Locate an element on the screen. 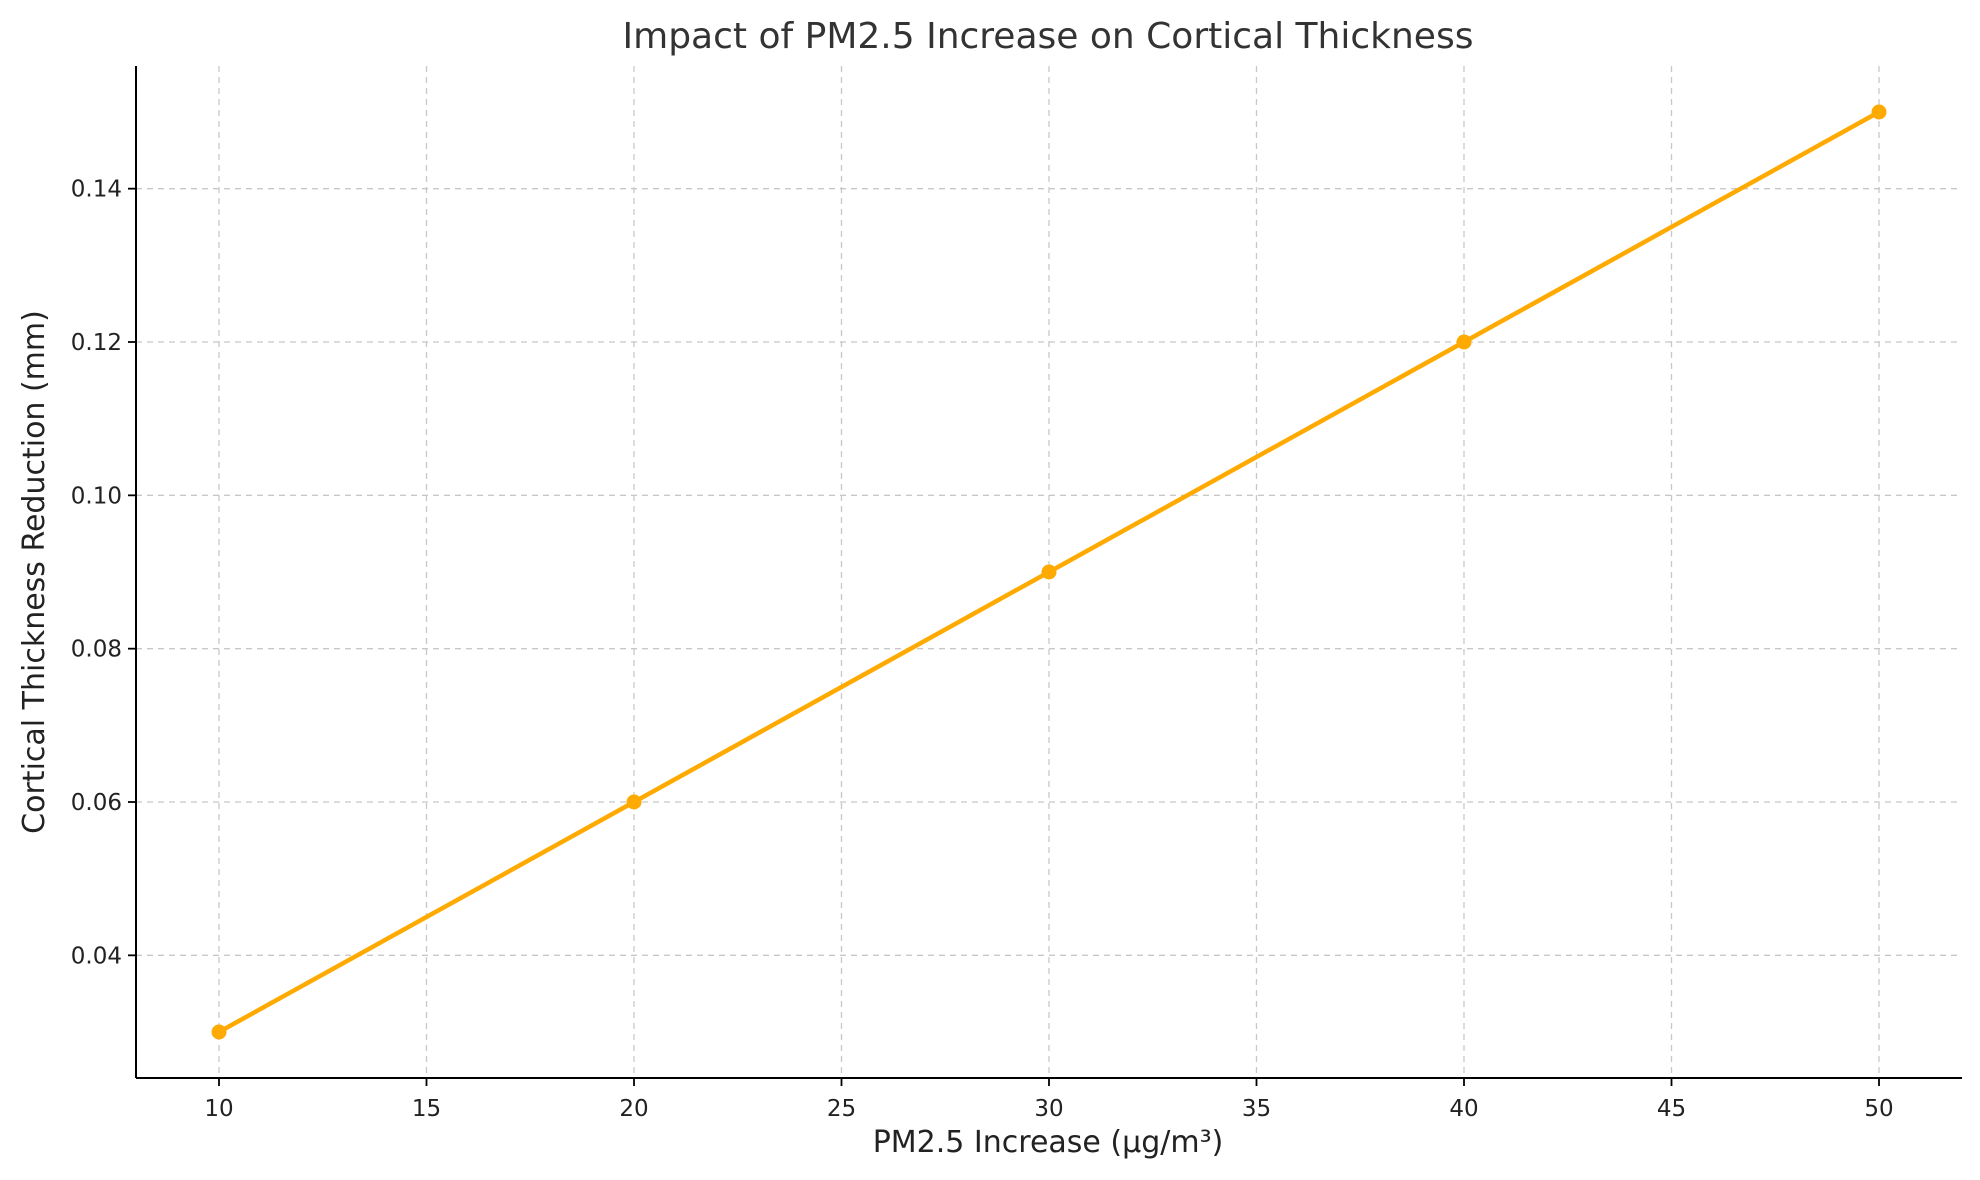 The image size is (1980, 1180). x-tick-label: 30 is located at coordinates (1048, 1109).